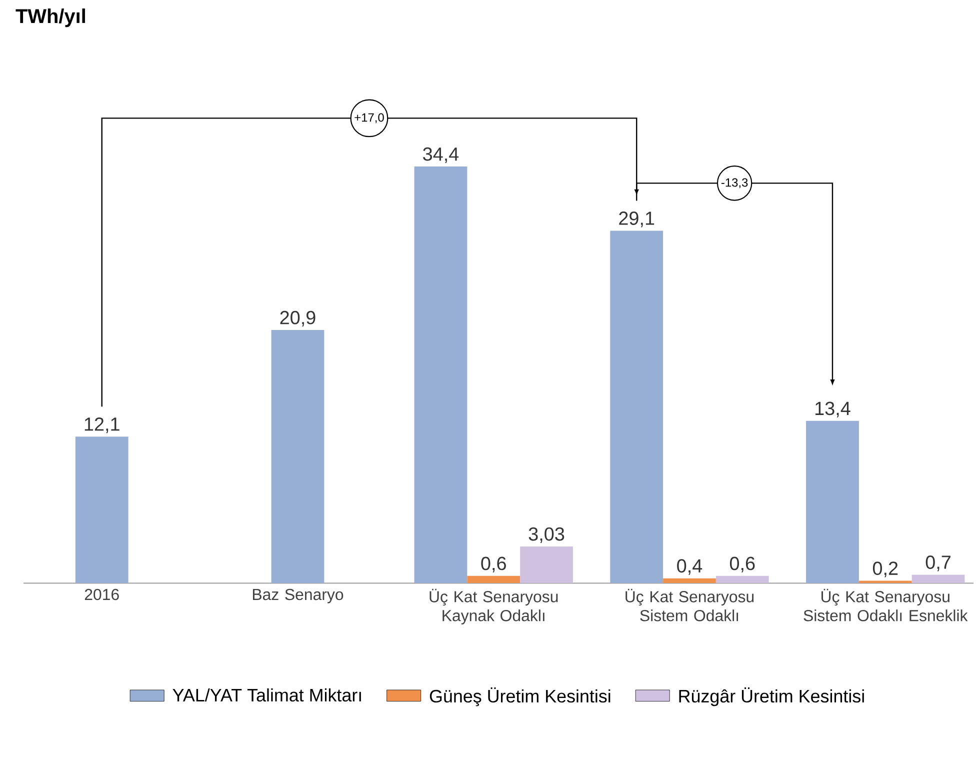  I want to click on text: TWh/yıl, so click(50, 18).